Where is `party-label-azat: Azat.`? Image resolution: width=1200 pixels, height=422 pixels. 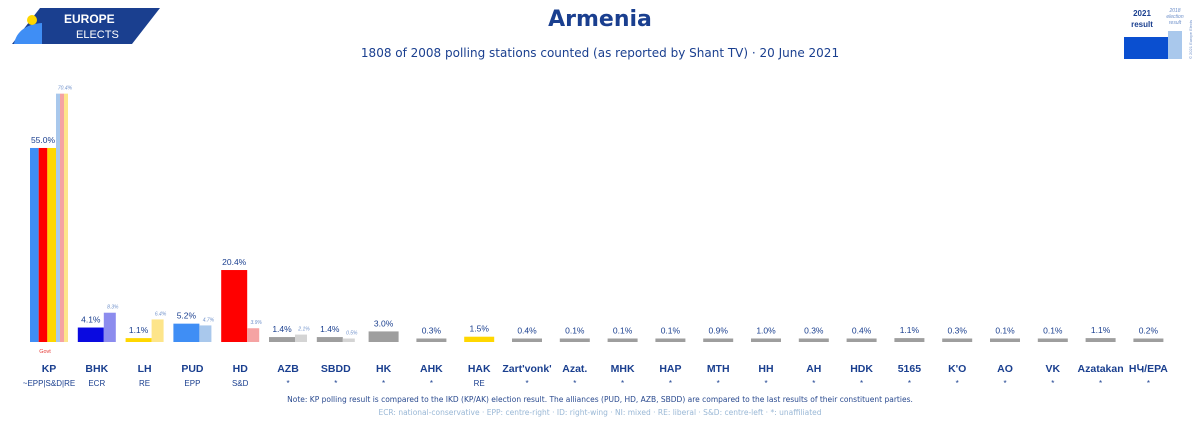
party-label-azat: Azat. is located at coordinates (574, 369).